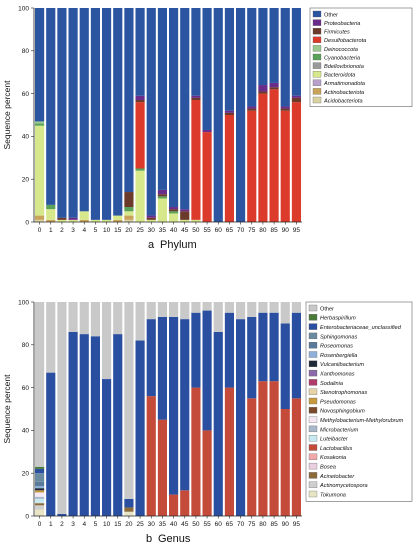 The image size is (416, 550). What do you see at coordinates (196, 230) in the screenshot?
I see `x-tick-label: 50` at bounding box center [196, 230].